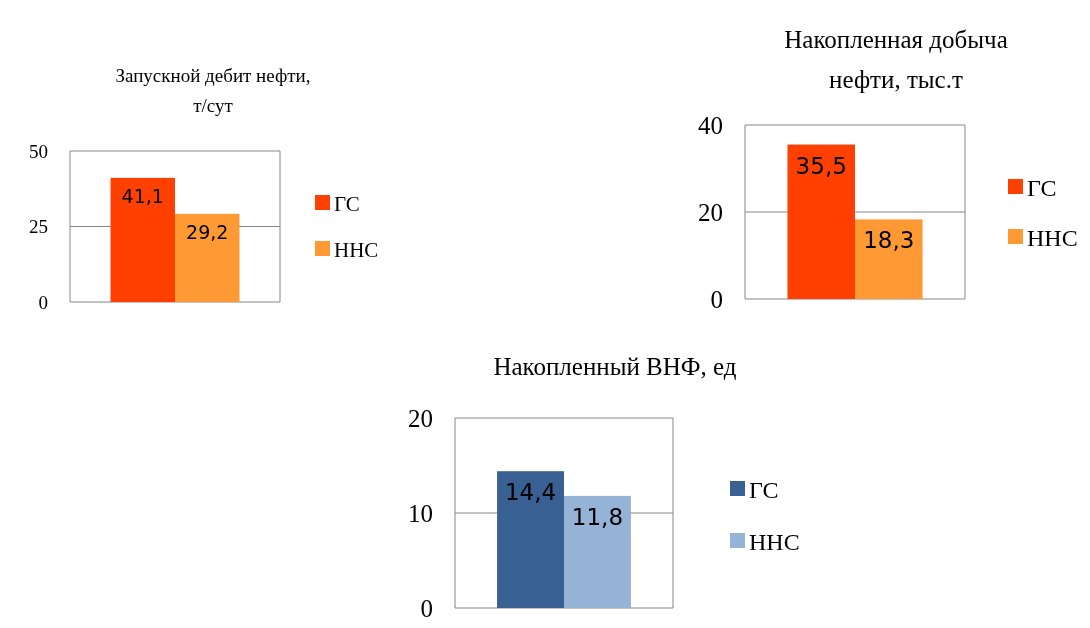  I want to click on data-label: 41,1, so click(142, 195).